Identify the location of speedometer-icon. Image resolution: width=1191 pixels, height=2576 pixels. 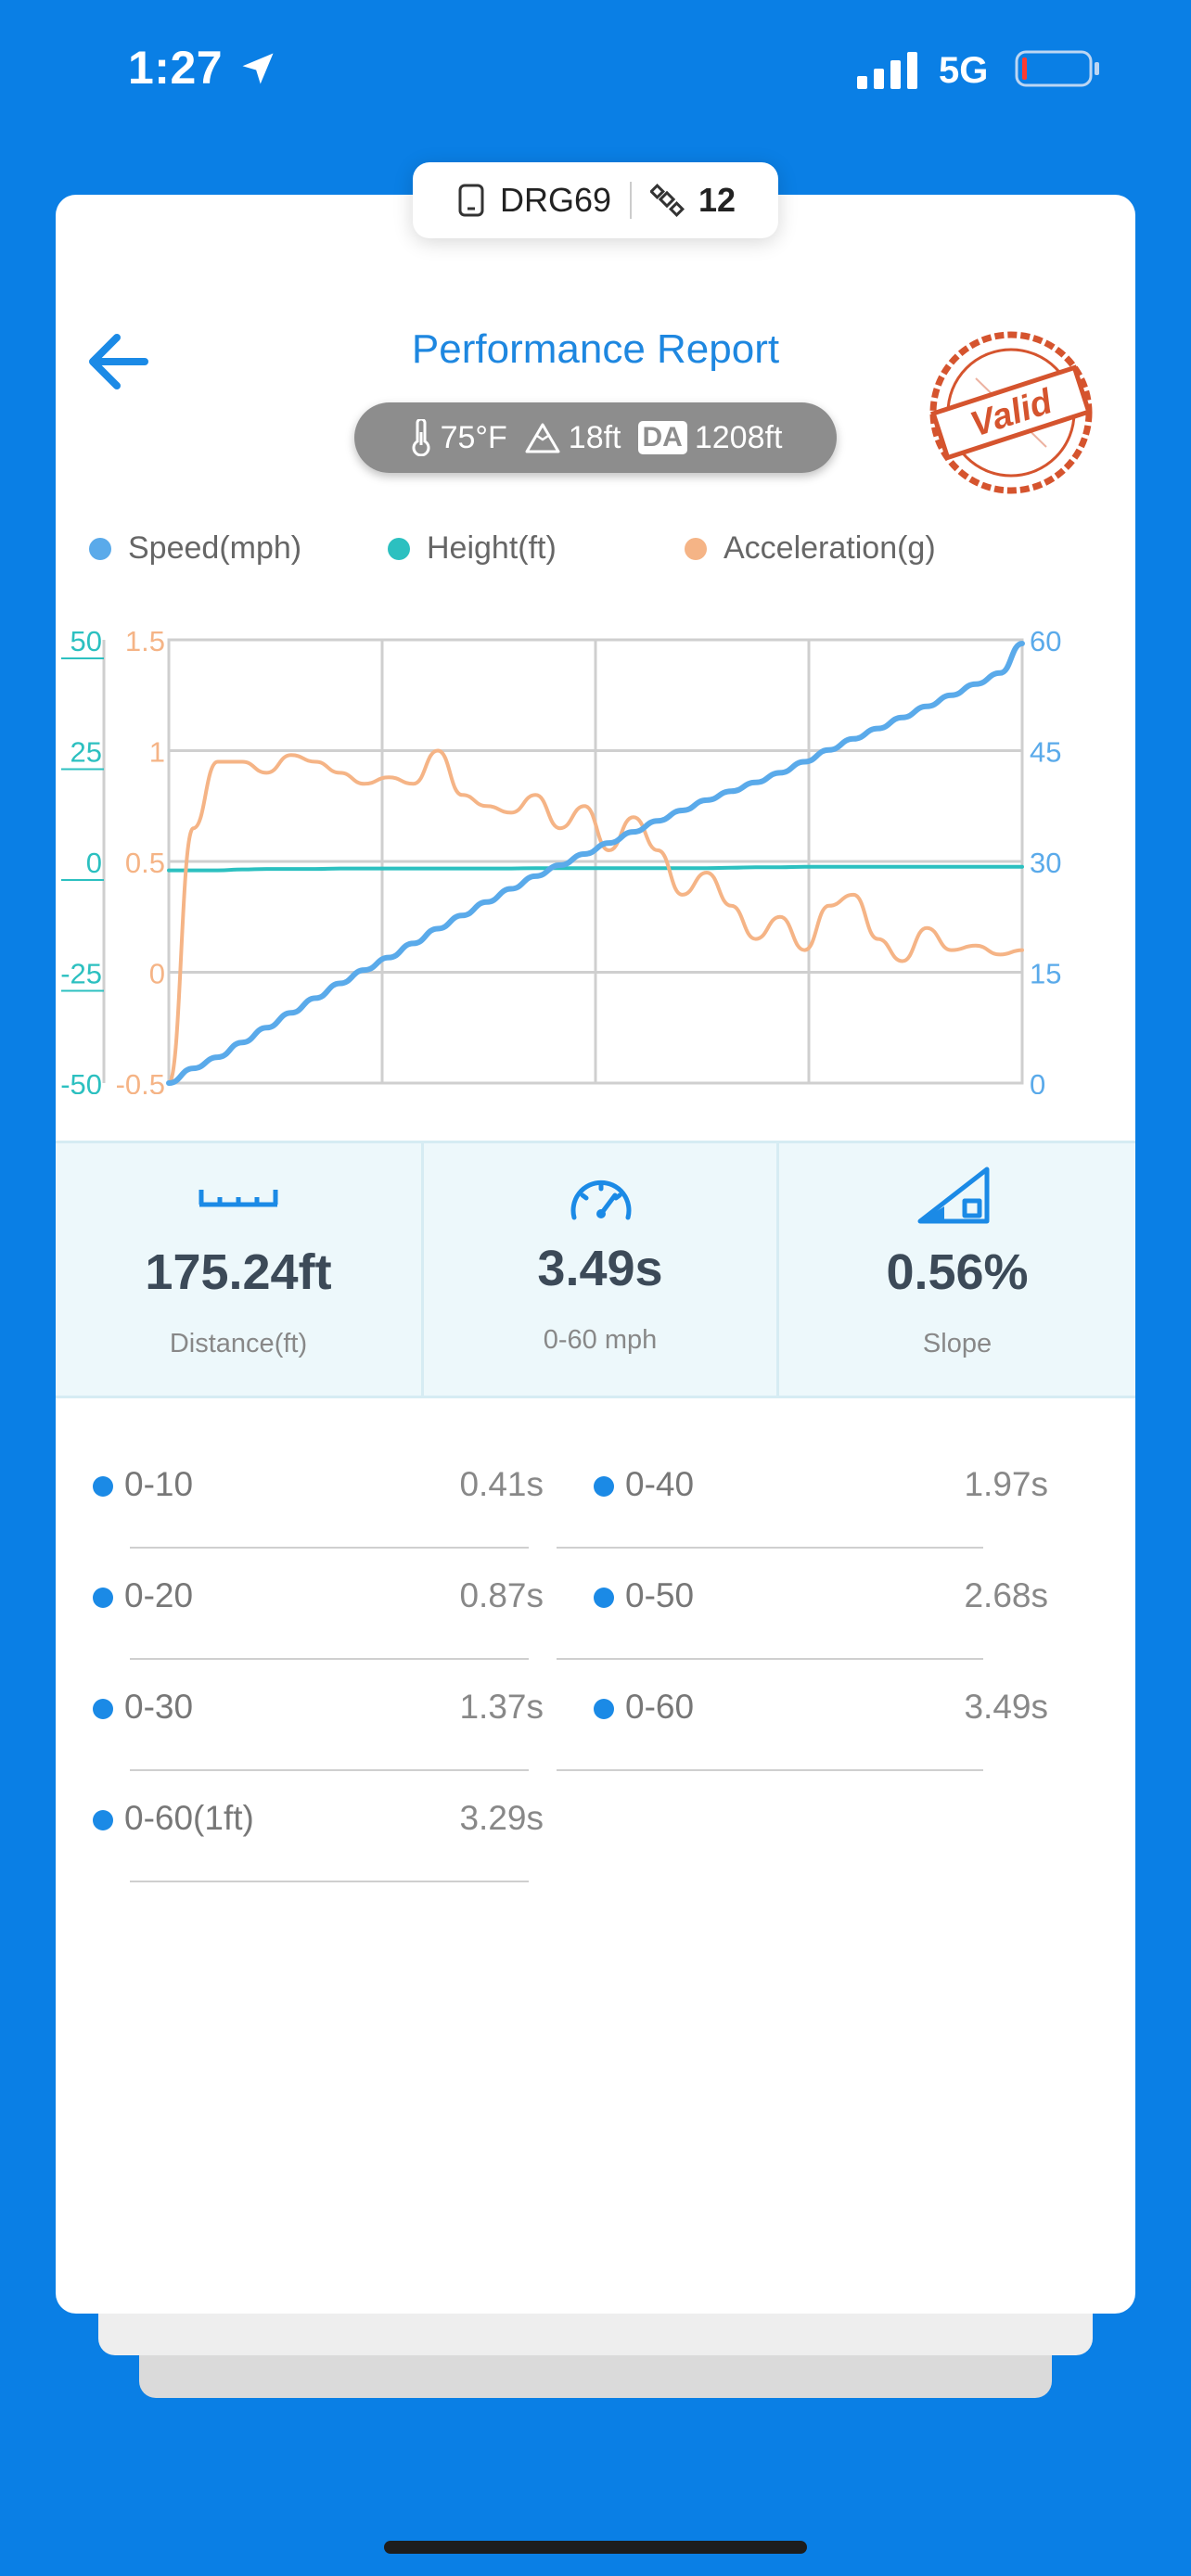
(601, 1200).